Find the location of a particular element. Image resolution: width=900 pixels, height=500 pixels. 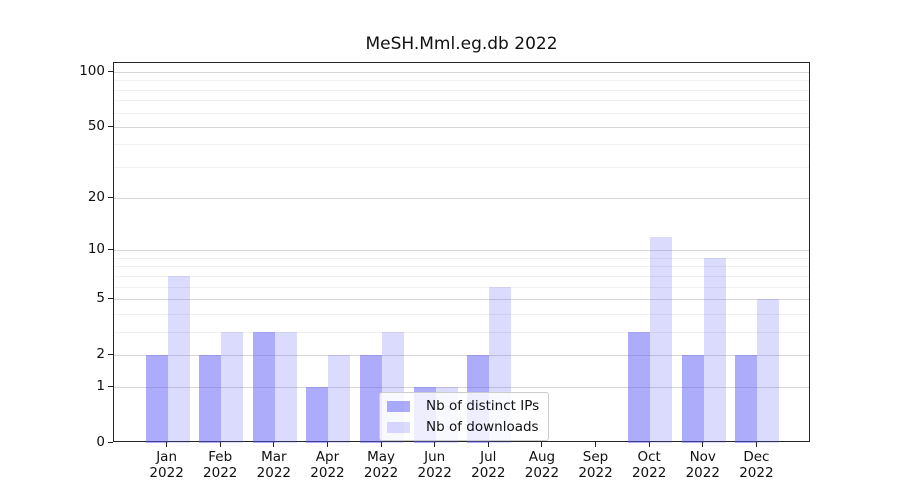

y-tick-label: 0 is located at coordinates (100, 442).